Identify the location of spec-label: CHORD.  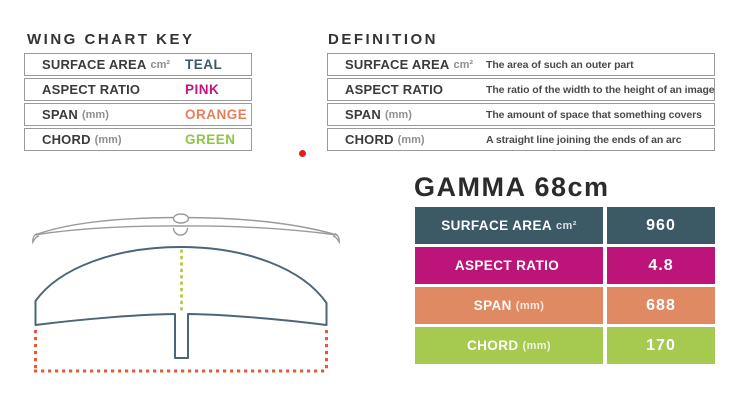
(493, 345).